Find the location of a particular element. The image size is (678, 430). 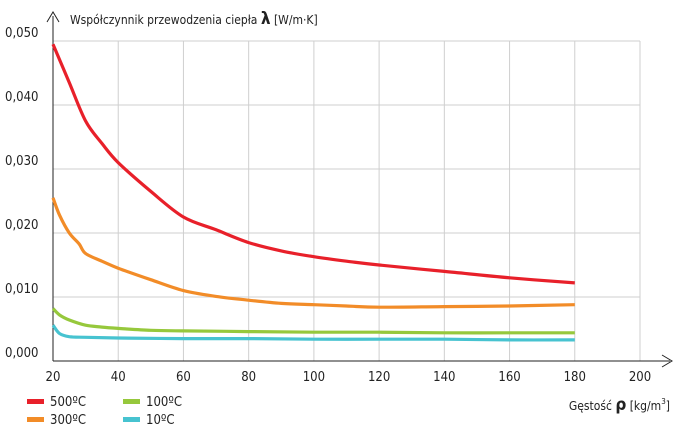

y-tick-label: 0,010 is located at coordinates (21, 289).